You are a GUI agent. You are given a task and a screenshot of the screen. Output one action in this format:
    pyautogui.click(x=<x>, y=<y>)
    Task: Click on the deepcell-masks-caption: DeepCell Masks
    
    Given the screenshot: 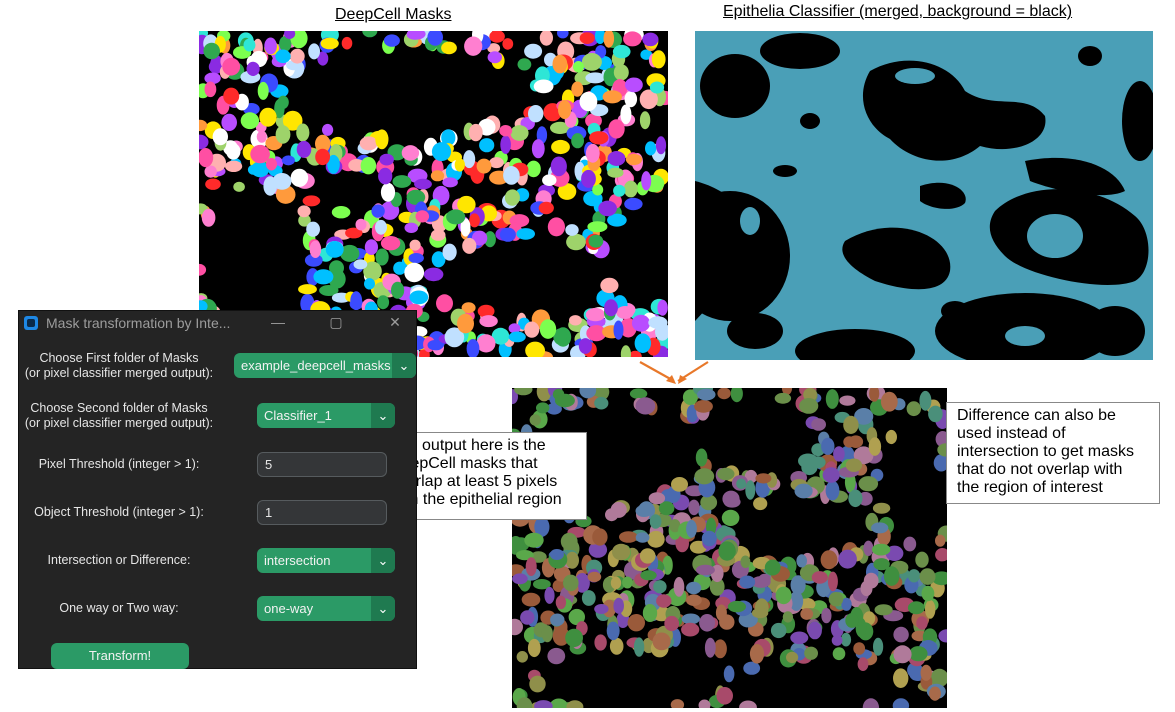 What is the action you would take?
    pyautogui.click(x=393, y=14)
    